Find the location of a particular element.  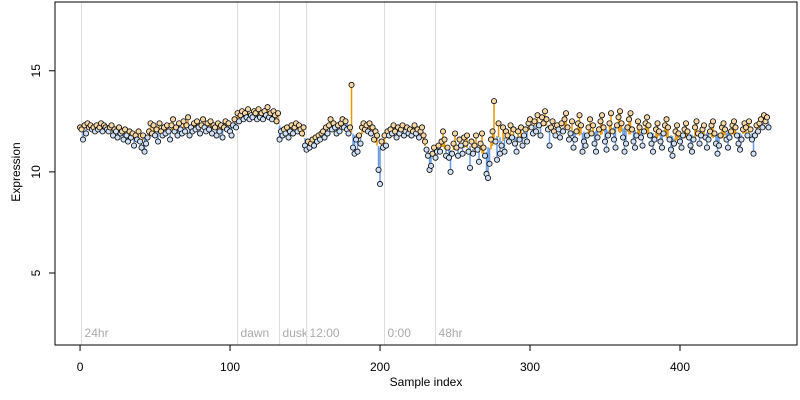

marker-label: 24hr is located at coordinates (97, 333).